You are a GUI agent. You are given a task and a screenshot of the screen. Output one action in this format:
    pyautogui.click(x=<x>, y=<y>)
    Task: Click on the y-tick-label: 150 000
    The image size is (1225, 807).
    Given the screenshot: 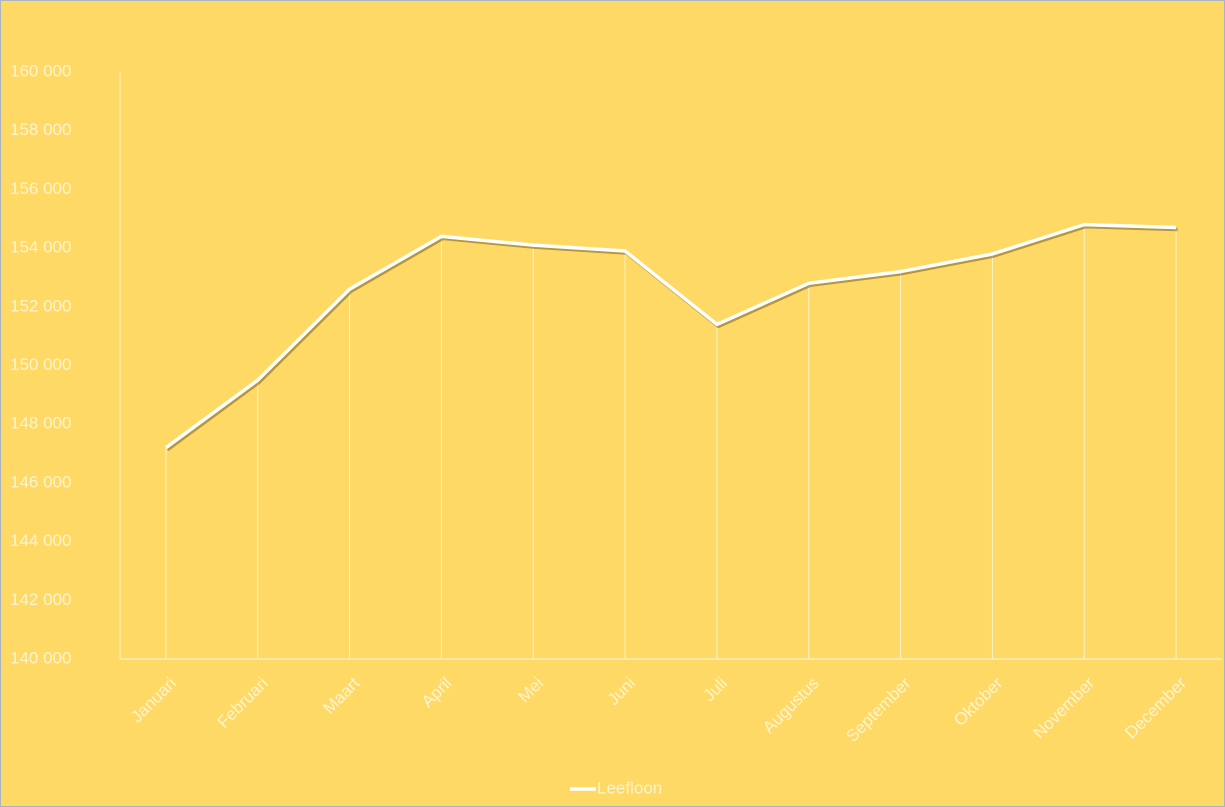 What is the action you would take?
    pyautogui.click(x=40, y=364)
    